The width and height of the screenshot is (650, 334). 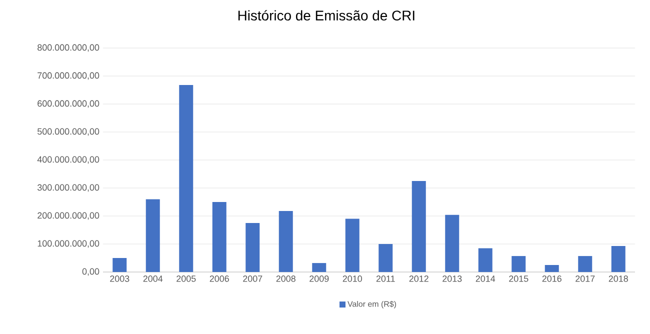 I want to click on y-tick-label: 800.000.000,00, so click(x=69, y=48).